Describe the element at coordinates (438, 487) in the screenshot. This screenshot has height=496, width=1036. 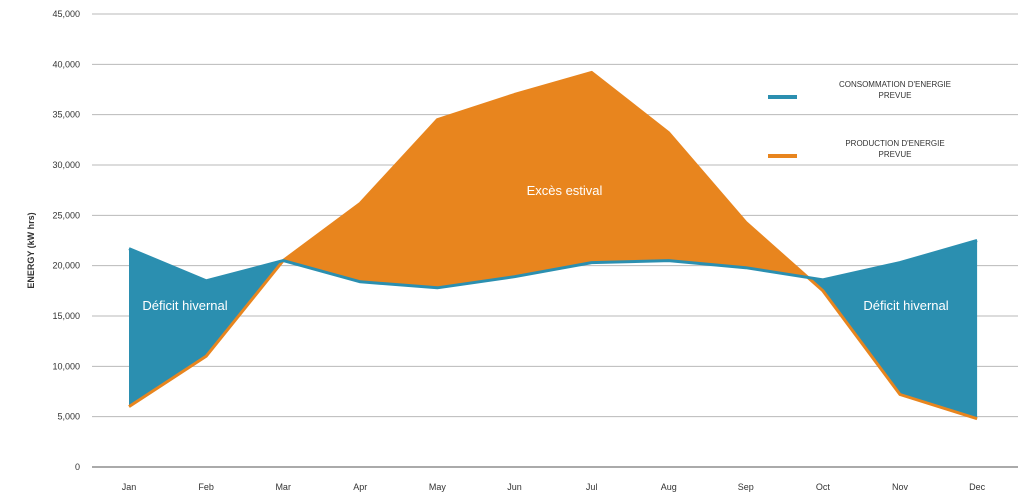
I see `x-tick-label: May` at that location.